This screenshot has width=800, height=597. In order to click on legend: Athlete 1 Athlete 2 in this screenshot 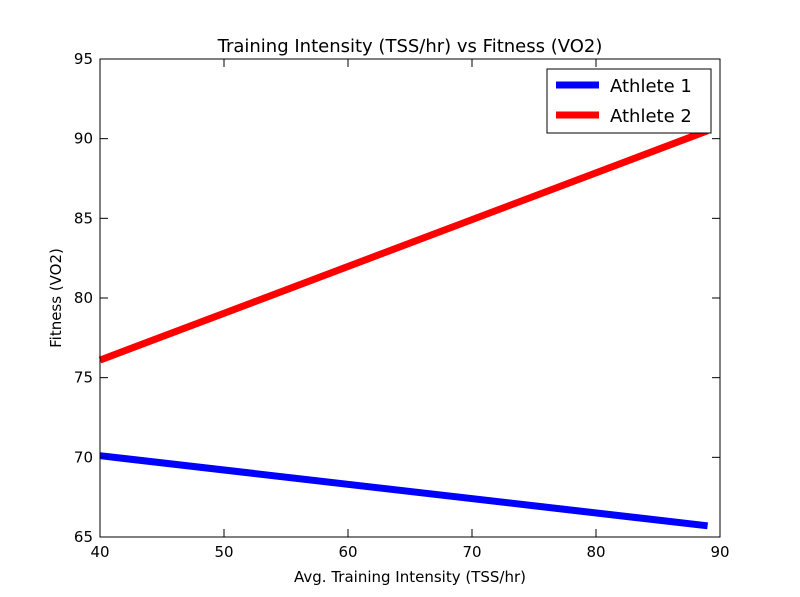, I will do `click(629, 101)`.